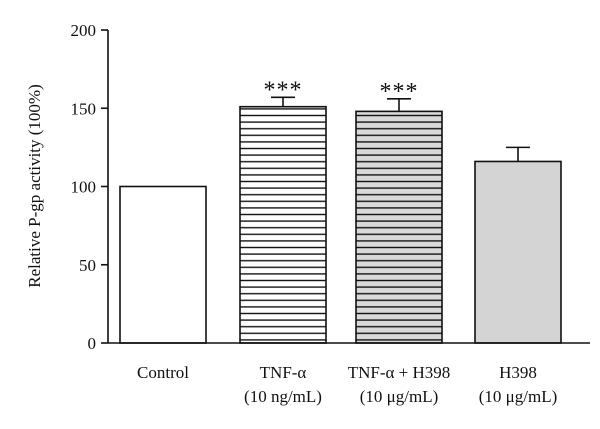 Image resolution: width=600 pixels, height=429 pixels. Describe the element at coordinates (84, 30) in the screenshot. I see `y-tick-label-4: 200` at that location.